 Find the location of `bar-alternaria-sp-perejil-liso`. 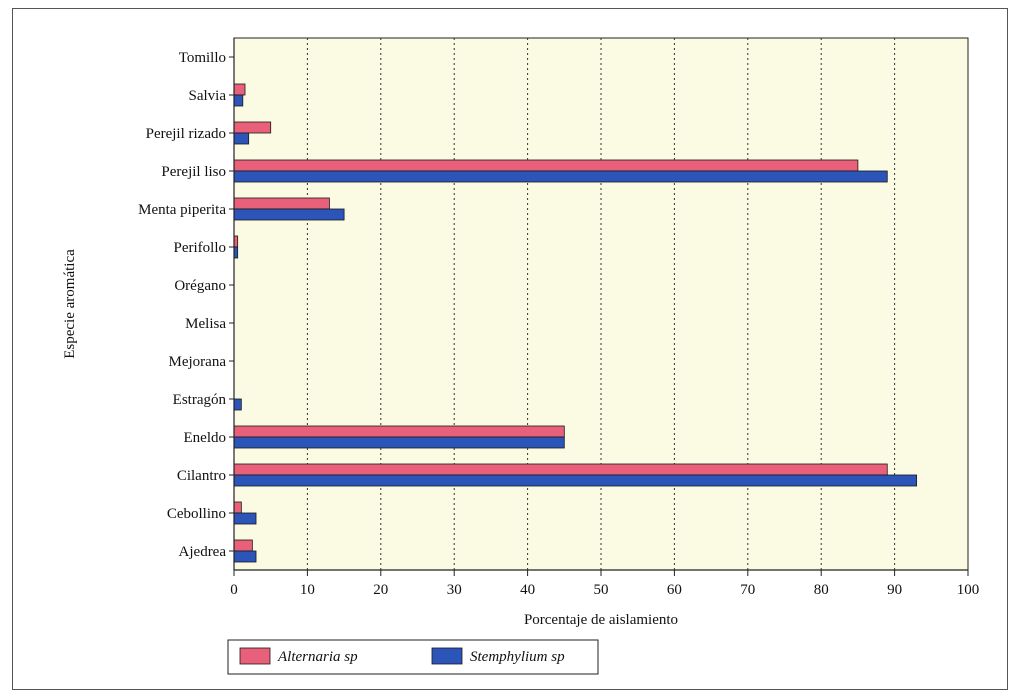

bar-alternaria-sp-perejil-liso is located at coordinates (546, 165).